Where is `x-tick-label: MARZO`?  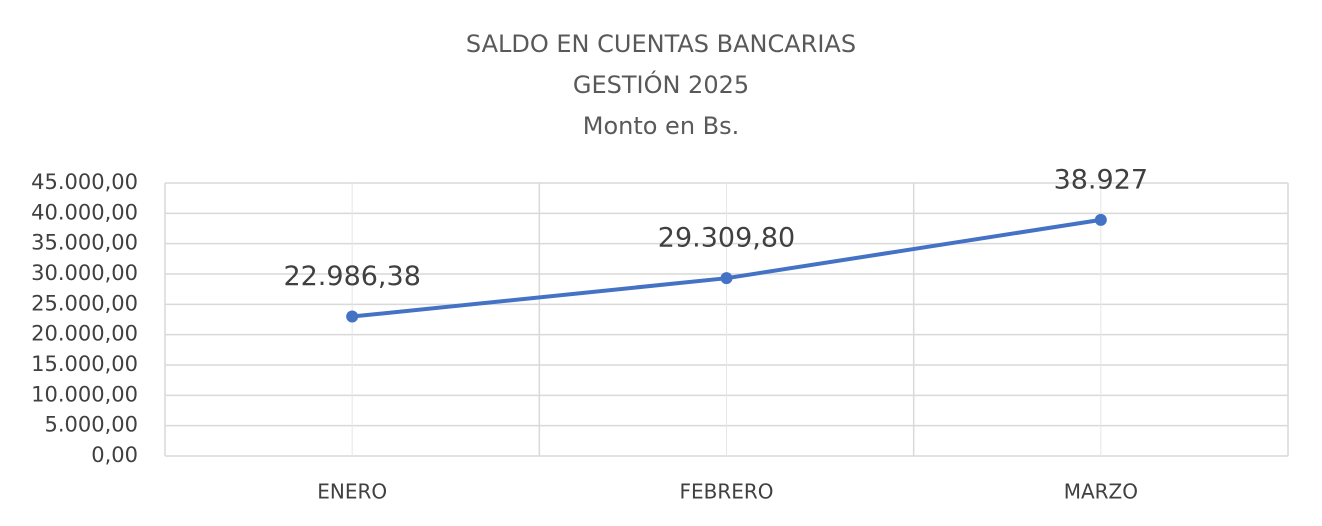
x-tick-label: MARZO is located at coordinates (1101, 492).